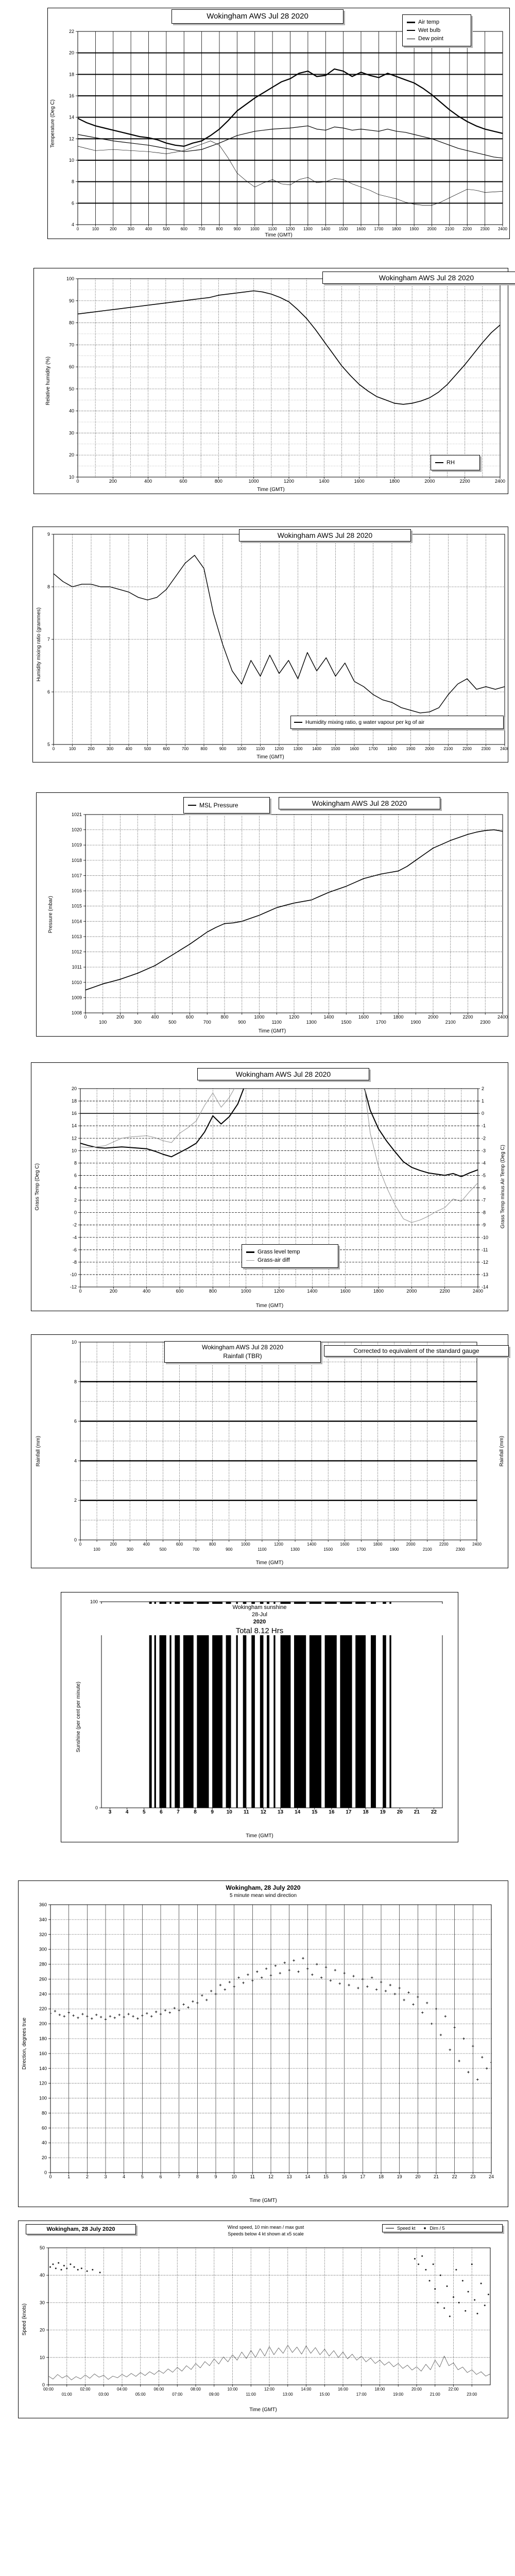 This screenshot has width=515, height=2576. Describe the element at coordinates (361, 2394) in the screenshot. I see `svg-text: 17:00` at that location.